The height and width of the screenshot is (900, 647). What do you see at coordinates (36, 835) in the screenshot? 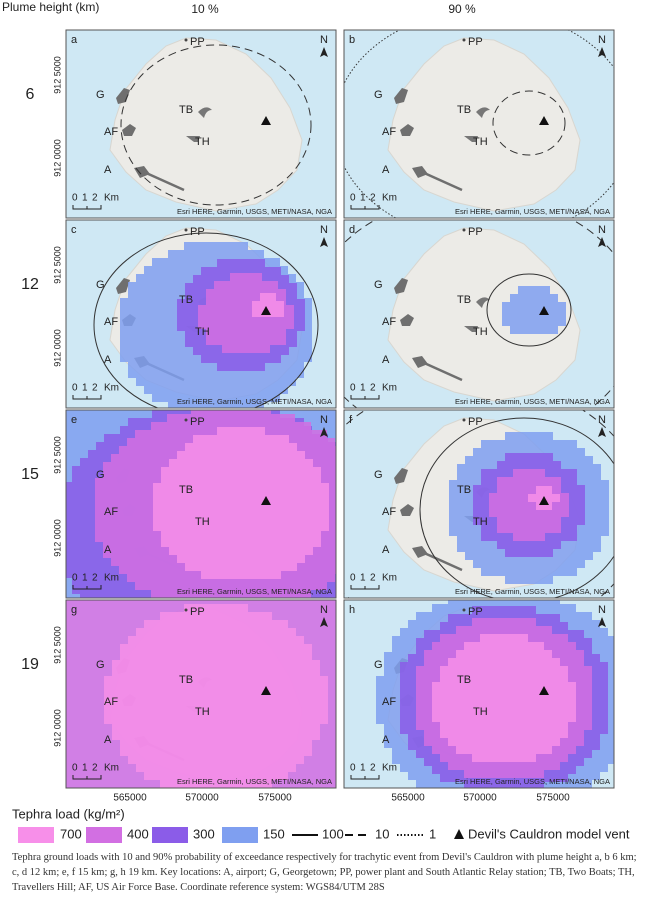
I see `legend-swatch` at bounding box center [36, 835].